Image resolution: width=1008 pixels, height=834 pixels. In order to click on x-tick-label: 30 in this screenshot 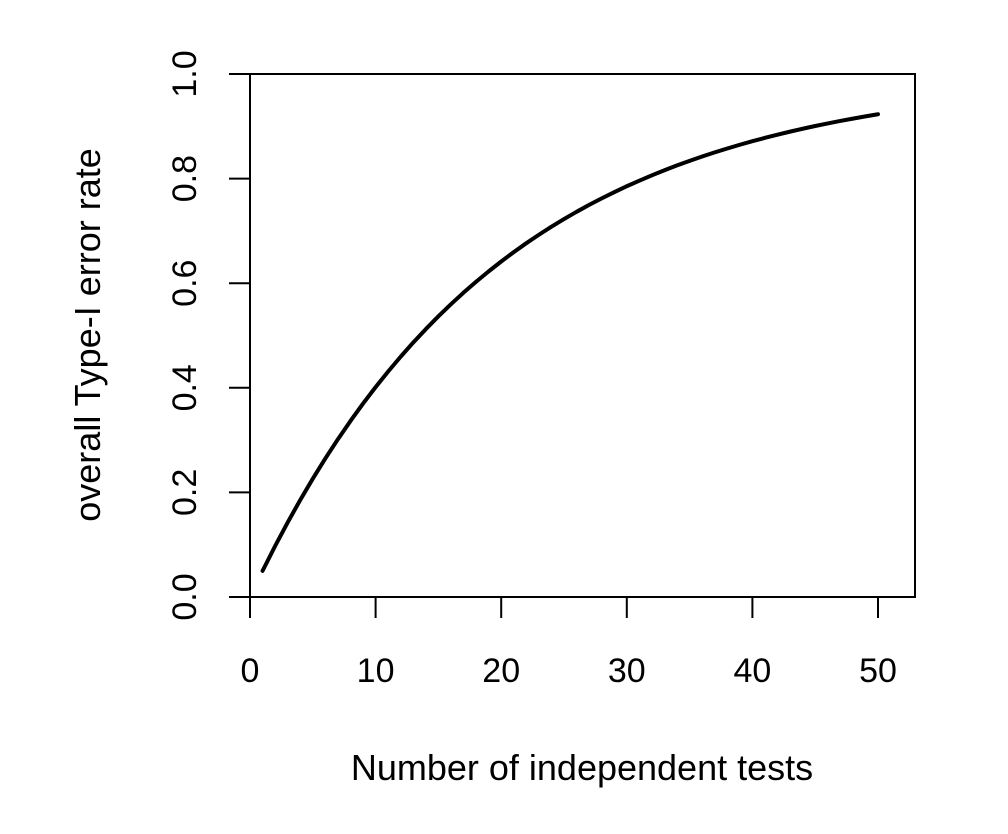, I will do `click(627, 671)`.